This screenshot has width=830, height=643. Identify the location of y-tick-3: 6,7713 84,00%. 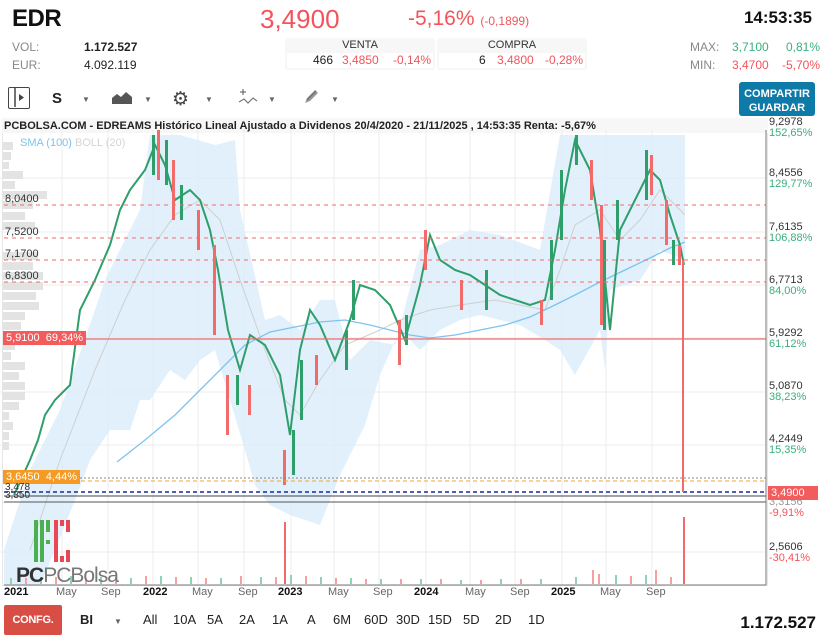
(788, 285).